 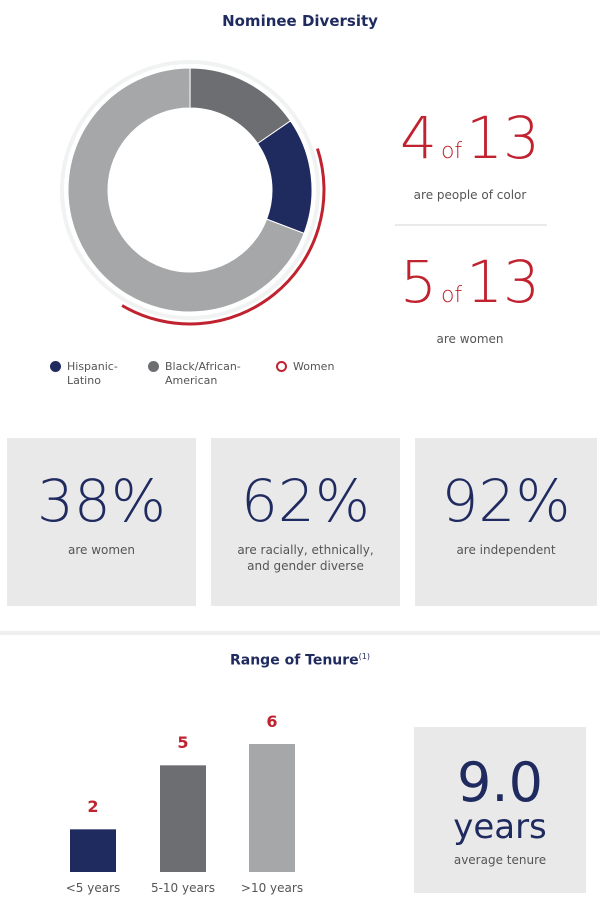 I want to click on legend-item: Black/African-American, so click(x=196, y=374).